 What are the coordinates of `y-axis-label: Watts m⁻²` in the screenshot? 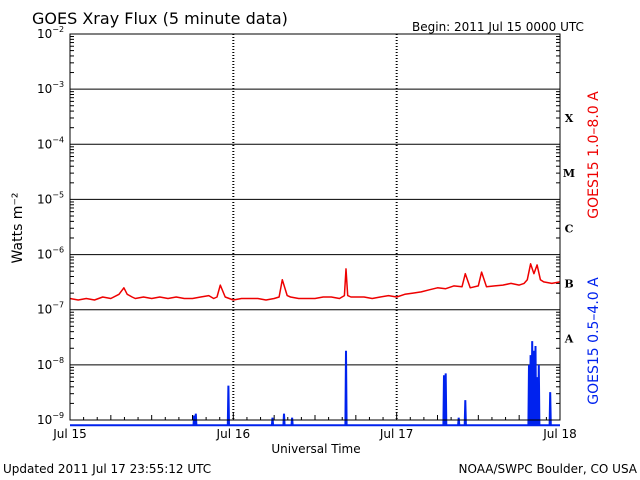 It's located at (18, 228).